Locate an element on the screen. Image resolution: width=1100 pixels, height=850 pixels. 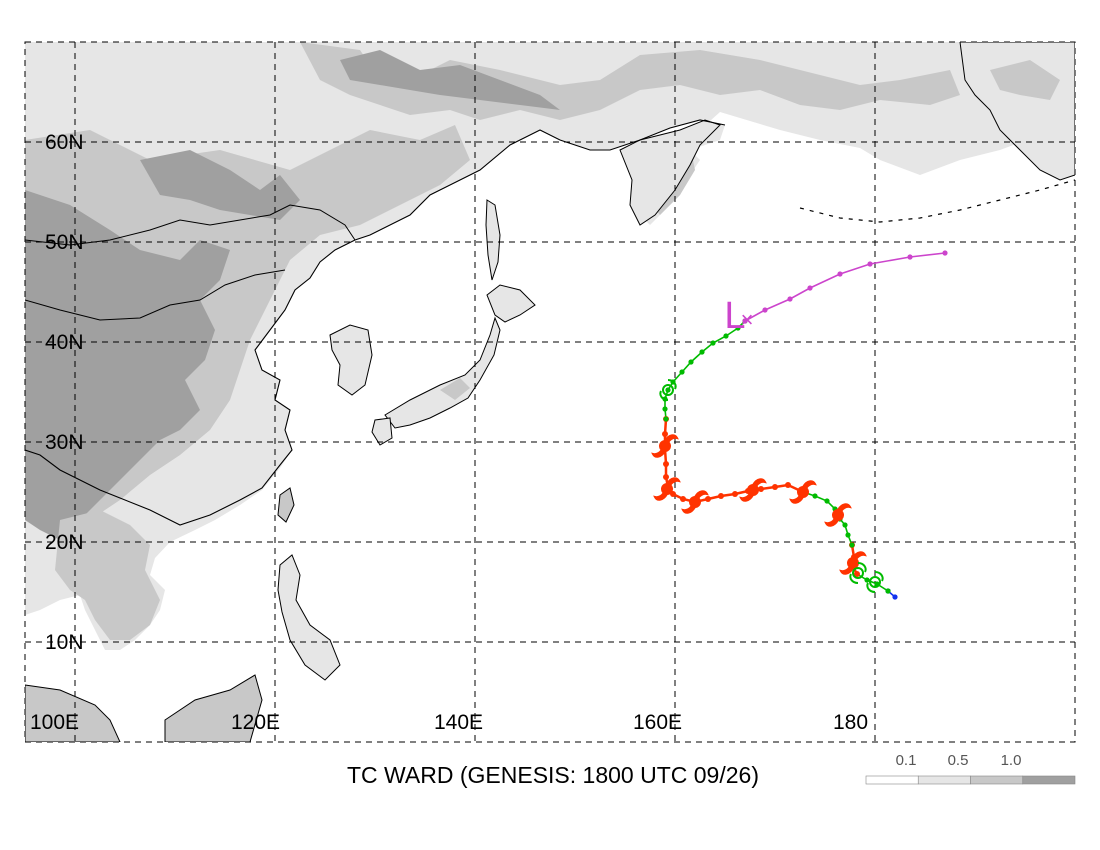
lat-label-40n: 40N is located at coordinates (64, 342).